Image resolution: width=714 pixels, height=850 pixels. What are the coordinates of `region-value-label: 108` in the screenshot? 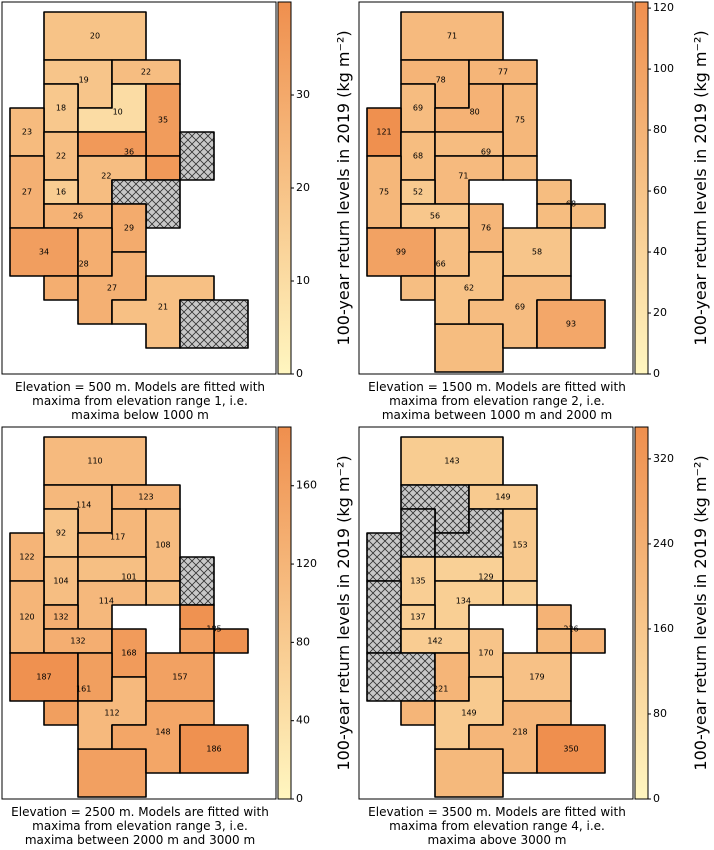 It's located at (162, 545).